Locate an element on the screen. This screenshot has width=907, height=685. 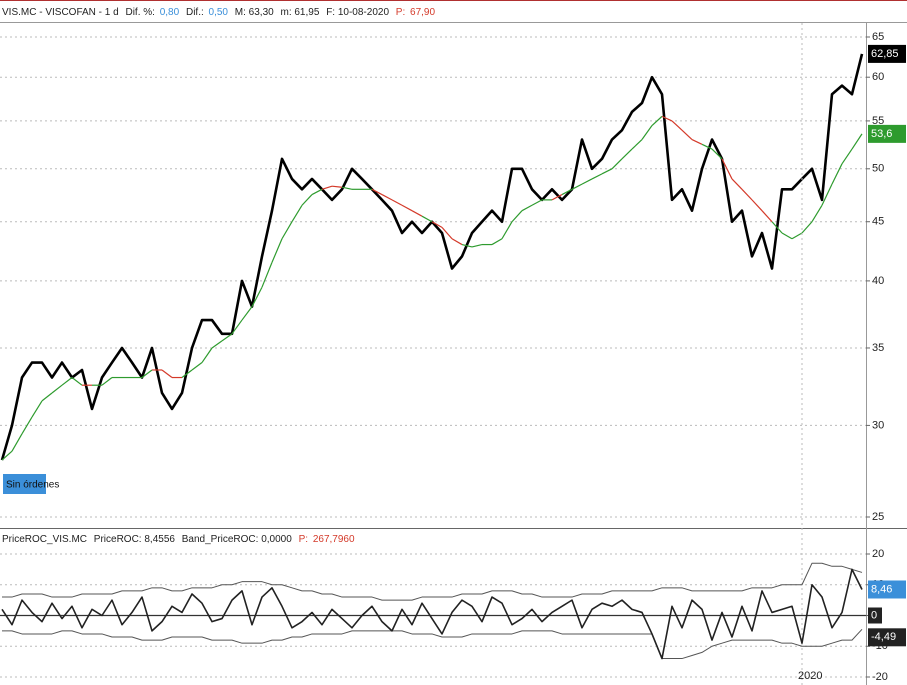
symbol: VIS.MC - VISCOFAN - 1 d is located at coordinates (60, 12).